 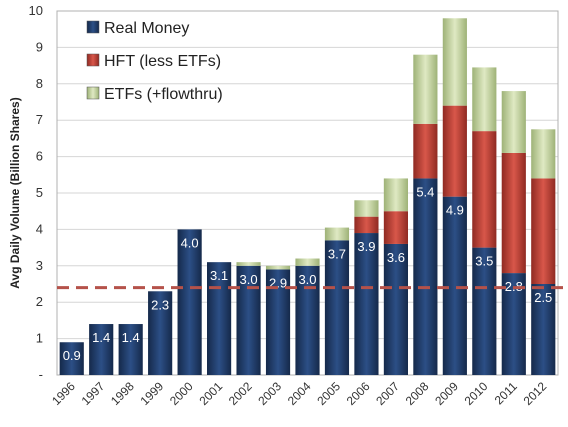 What do you see at coordinates (425, 191) in the screenshot?
I see `data-label-2008: 5.4` at bounding box center [425, 191].